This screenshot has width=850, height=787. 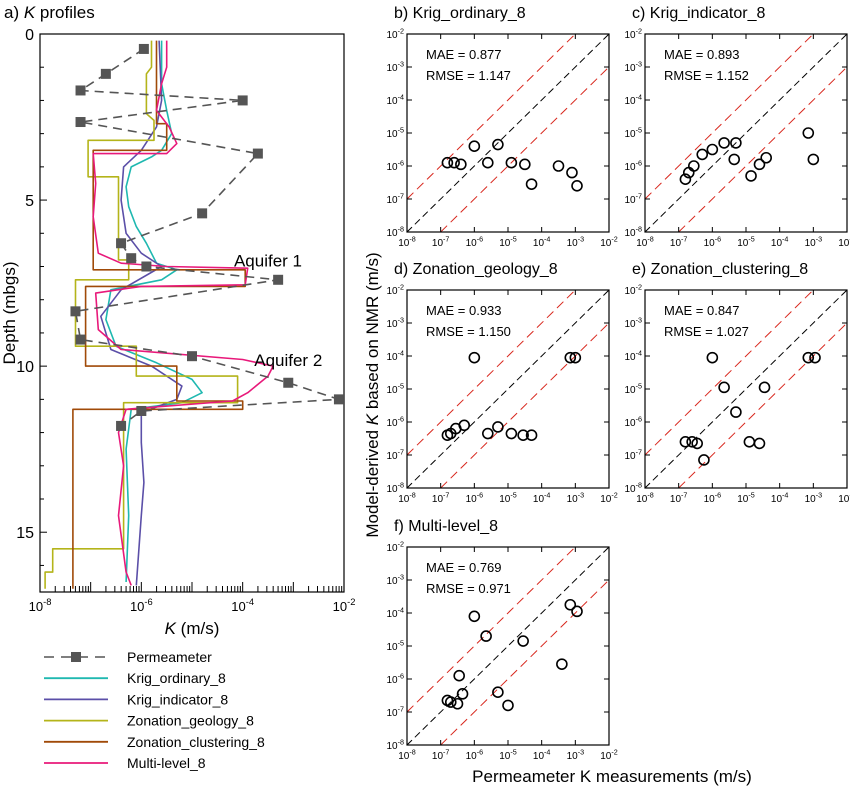 I want to click on tick-exponent: -8, so click(x=401, y=742).